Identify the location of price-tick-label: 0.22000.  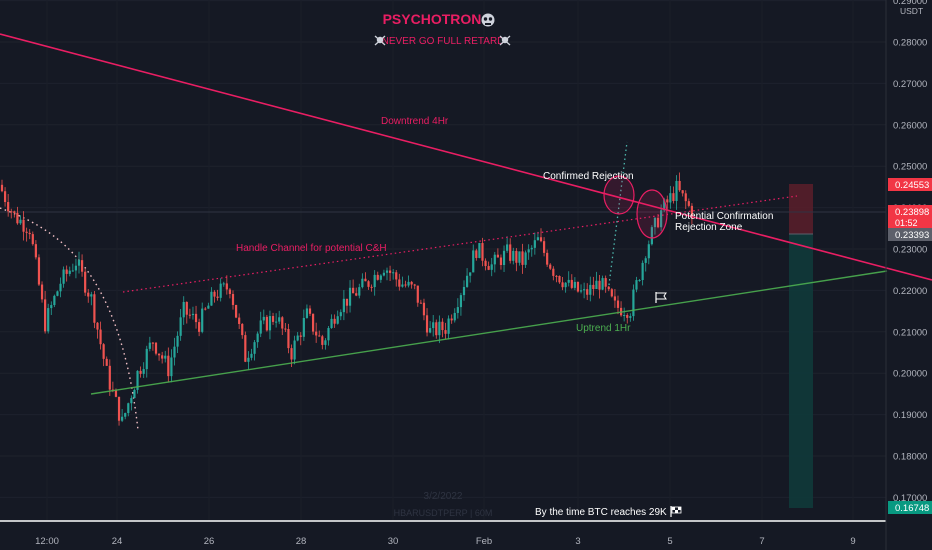
(910, 291).